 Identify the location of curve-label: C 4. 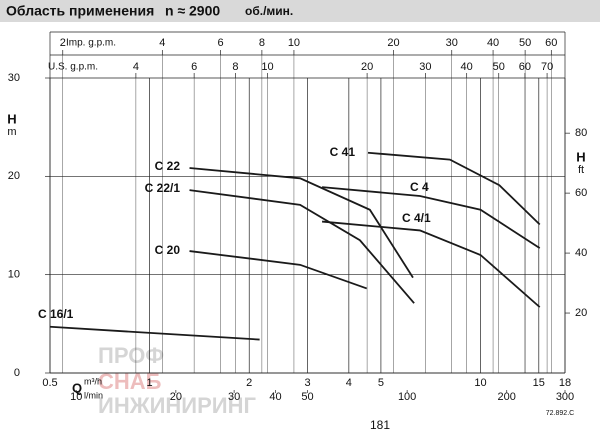
(419, 187).